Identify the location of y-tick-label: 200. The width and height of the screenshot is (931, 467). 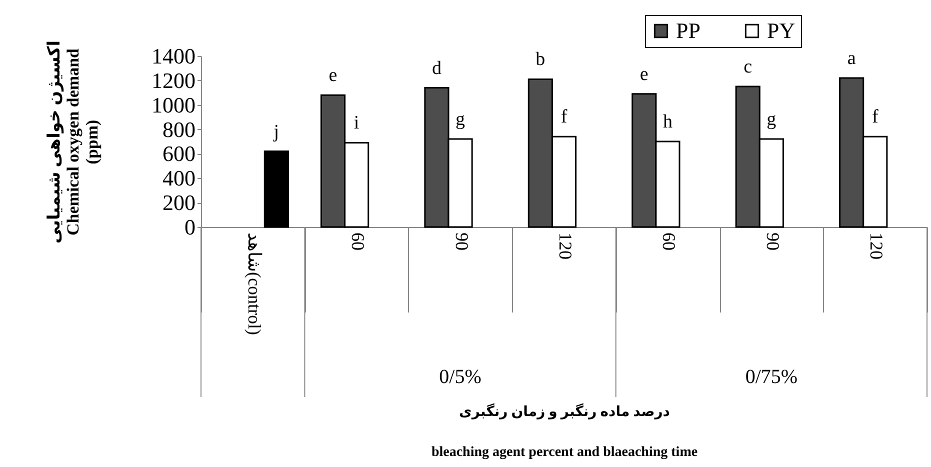
(179, 203).